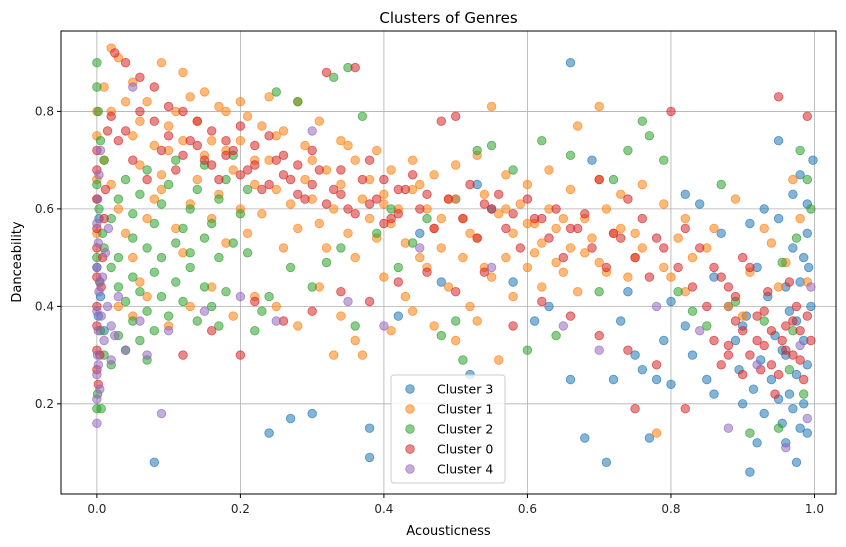  What do you see at coordinates (410, 389) in the screenshot?
I see `legend-marker` at bounding box center [410, 389].